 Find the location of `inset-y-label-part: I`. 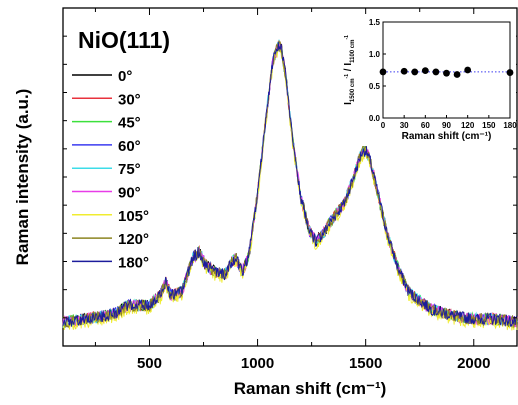

inset-y-label-part: I is located at coordinates (348, 103).